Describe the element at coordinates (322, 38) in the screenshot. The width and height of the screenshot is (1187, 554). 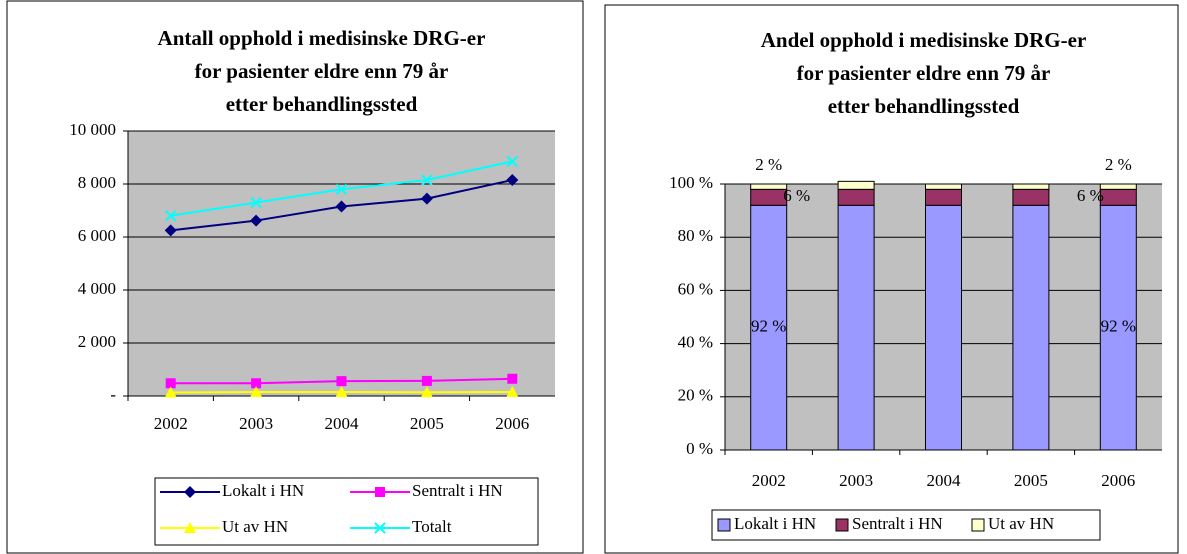
I see `chart-title: Antall opphold i medisinske DRG-er` at that location.